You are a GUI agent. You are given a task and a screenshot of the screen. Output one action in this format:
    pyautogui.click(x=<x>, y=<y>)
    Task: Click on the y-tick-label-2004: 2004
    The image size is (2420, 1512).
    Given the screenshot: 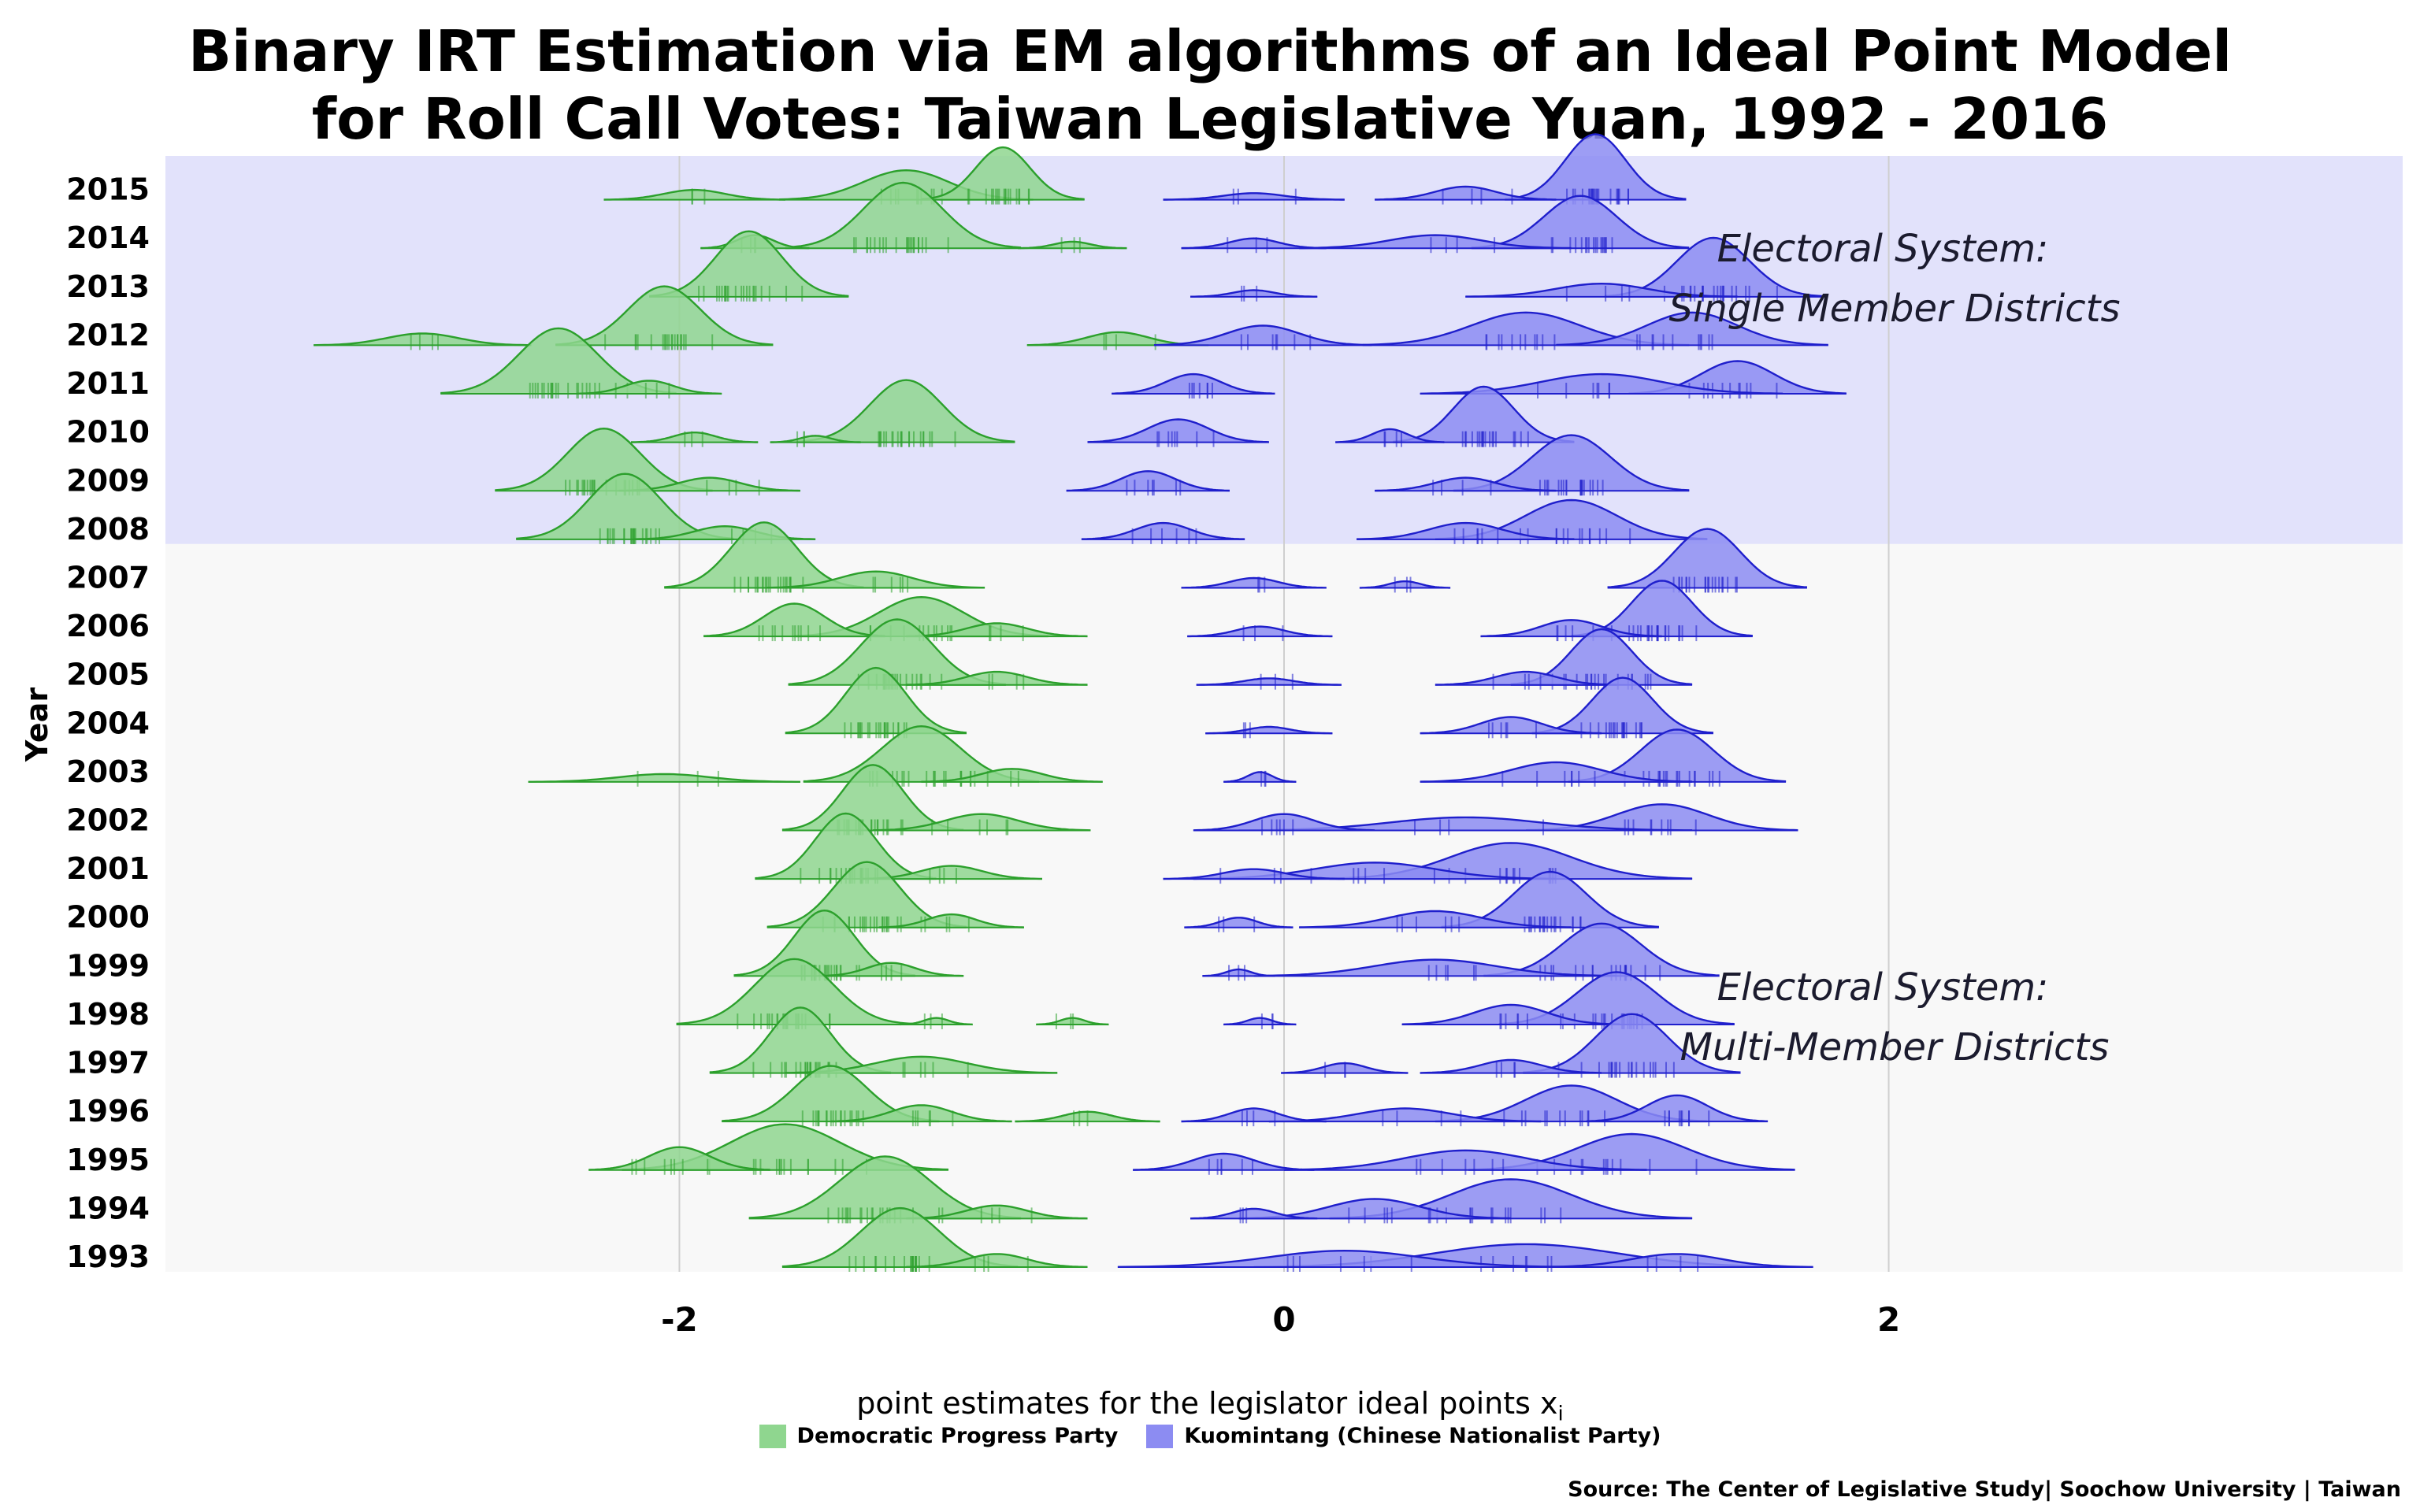 What is the action you would take?
    pyautogui.click(x=108, y=723)
    